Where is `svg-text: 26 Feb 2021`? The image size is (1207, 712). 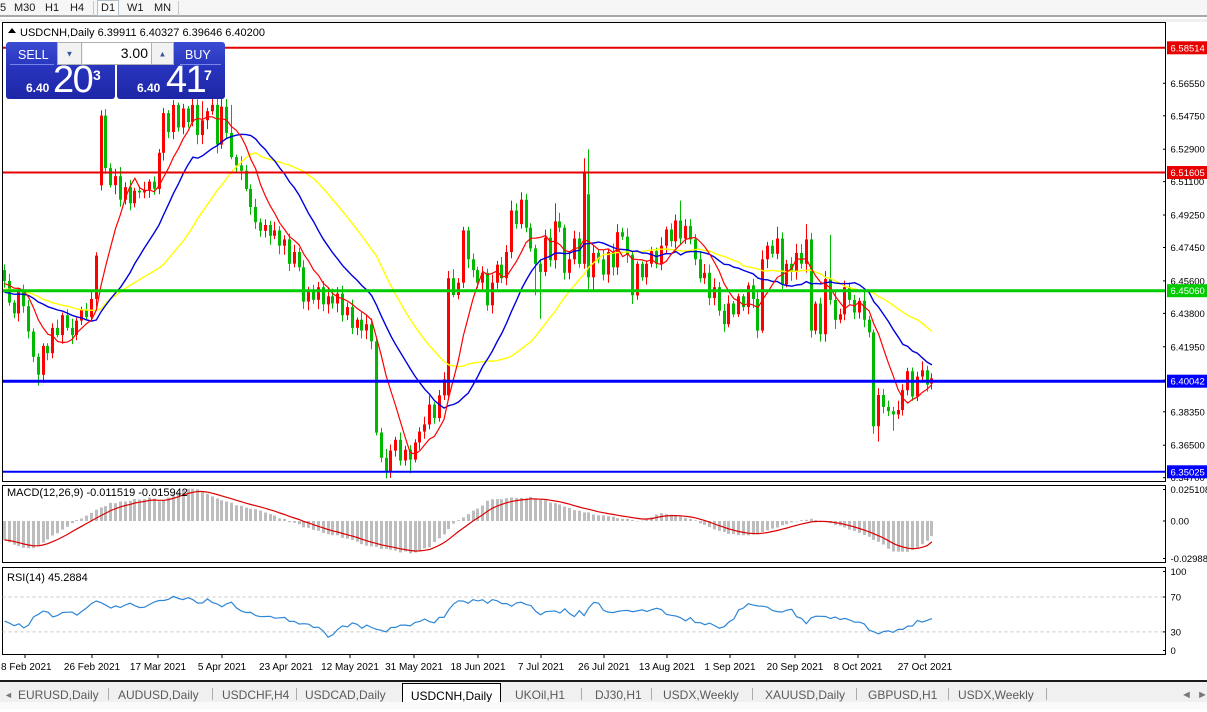
svg-text: 26 Feb 2021 is located at coordinates (92, 667).